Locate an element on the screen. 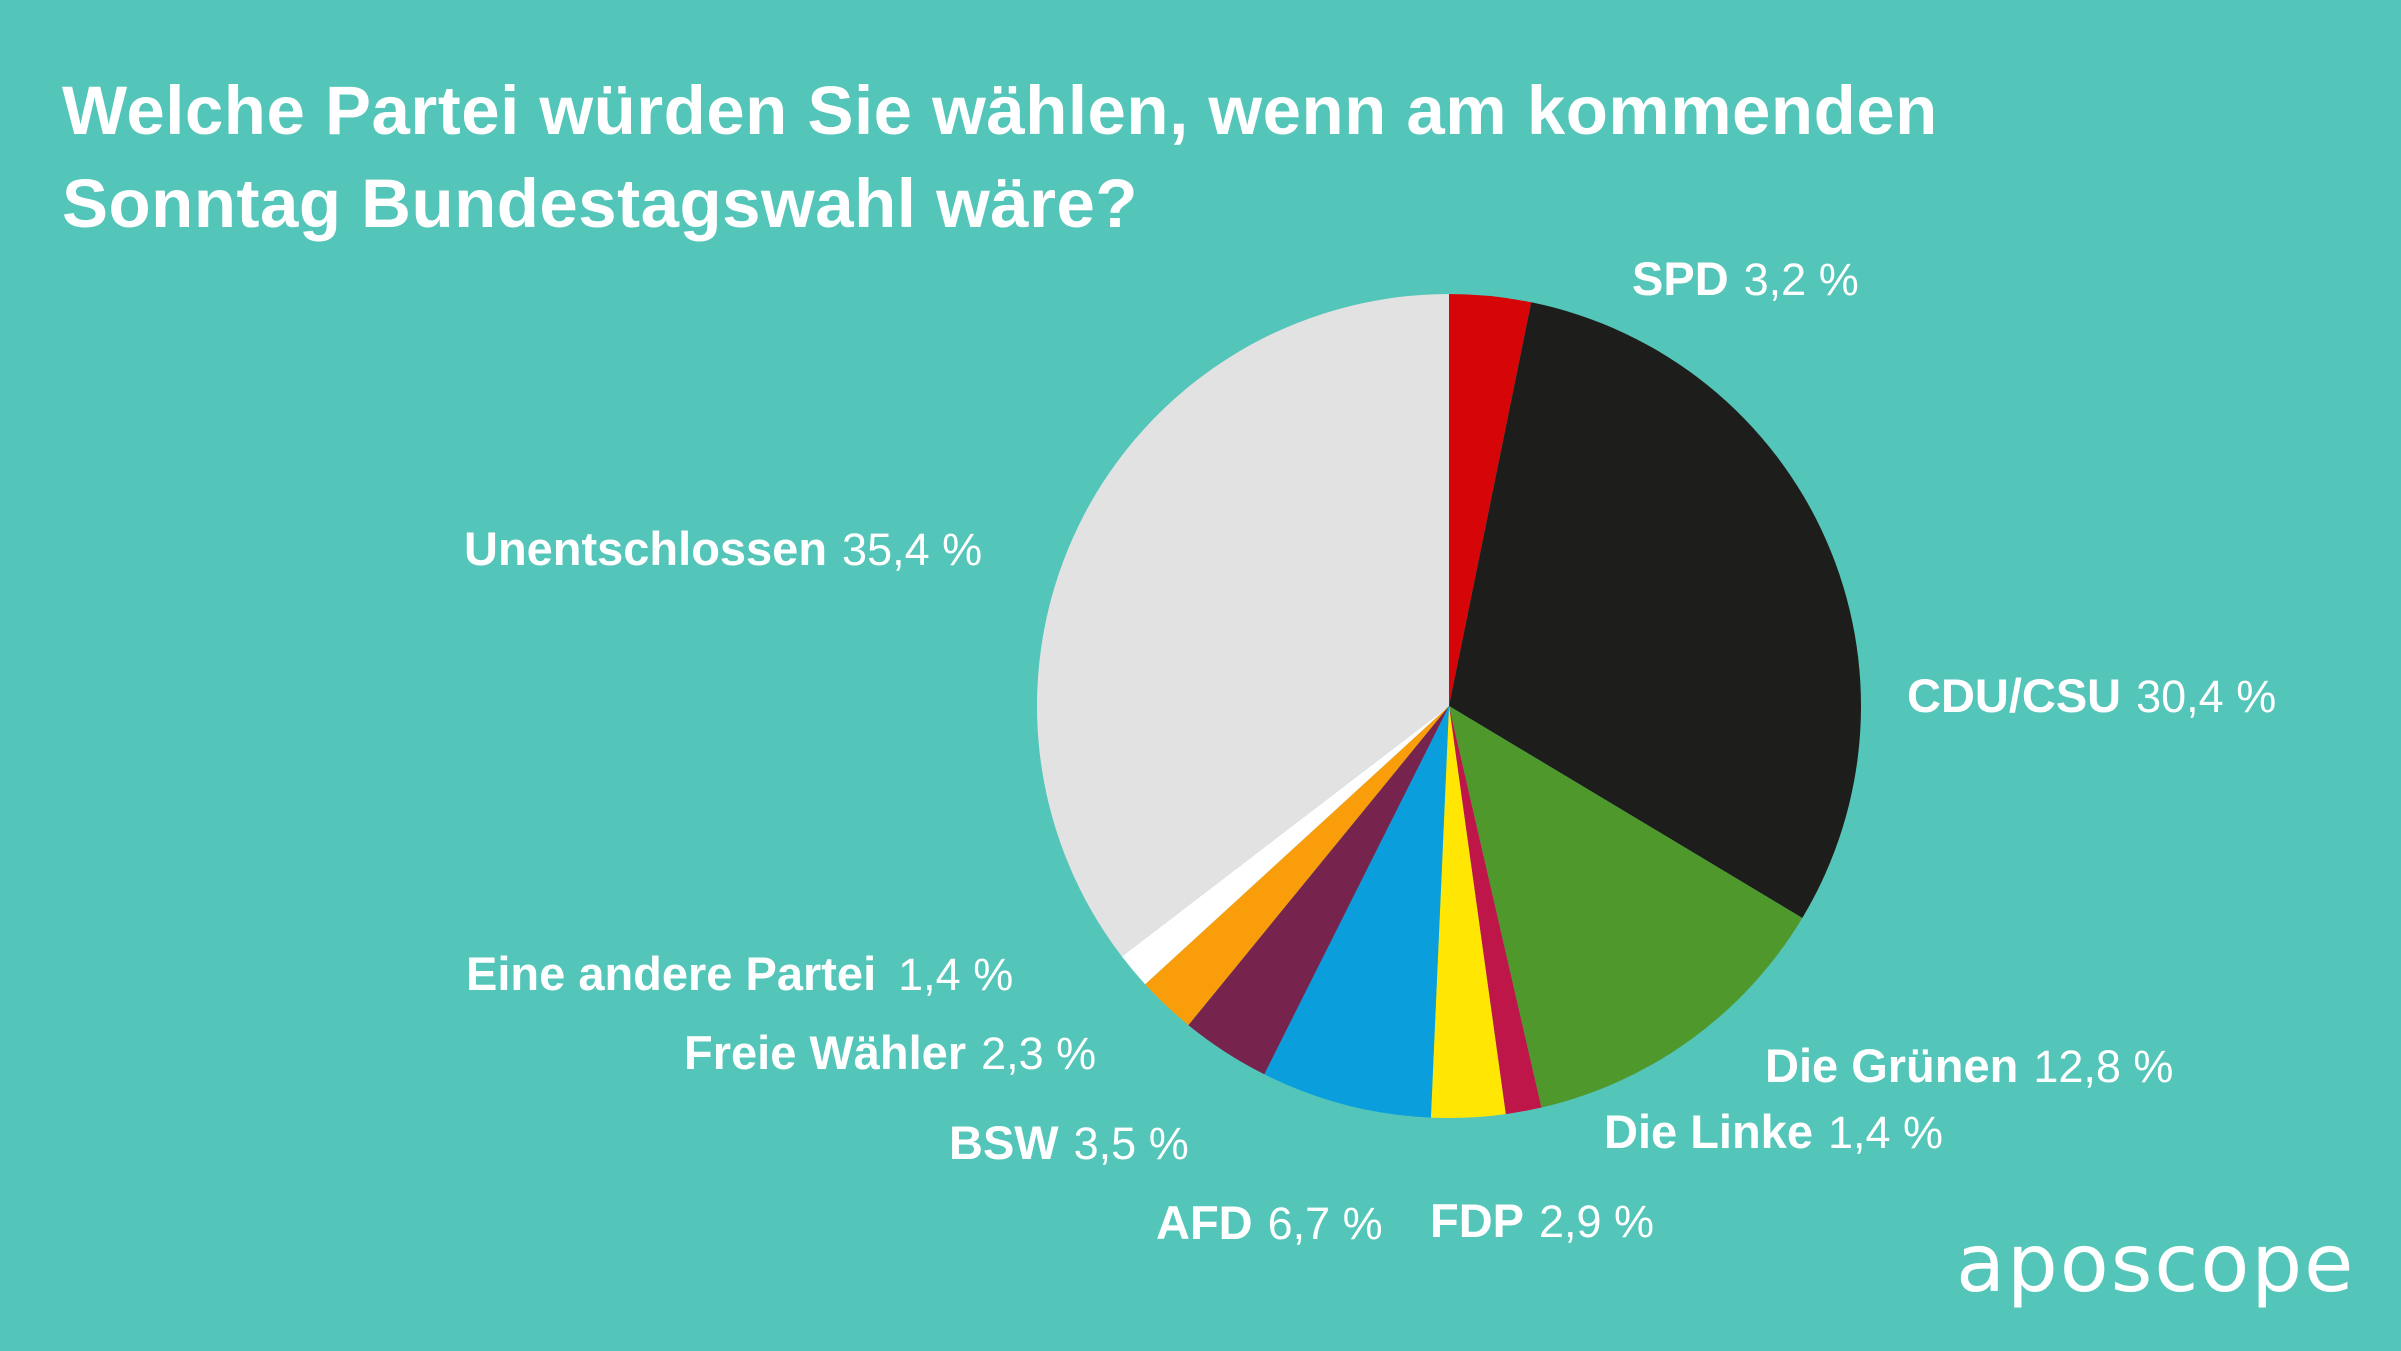 This screenshot has width=2401, height=1351. slice-name-unentschlossen: Unentschlossen is located at coordinates (646, 548).